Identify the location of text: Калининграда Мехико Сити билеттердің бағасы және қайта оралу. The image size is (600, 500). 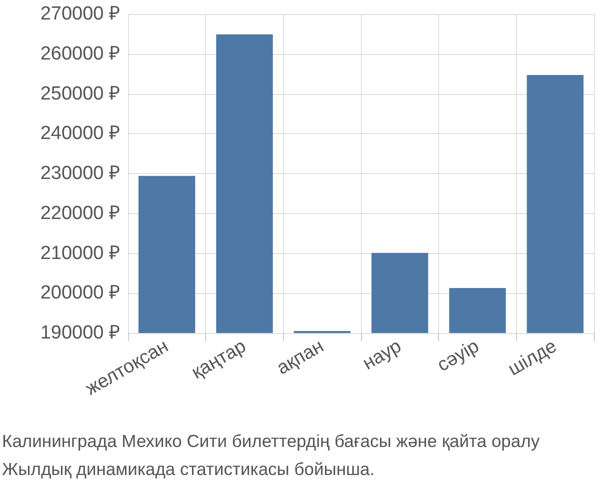
(271, 441).